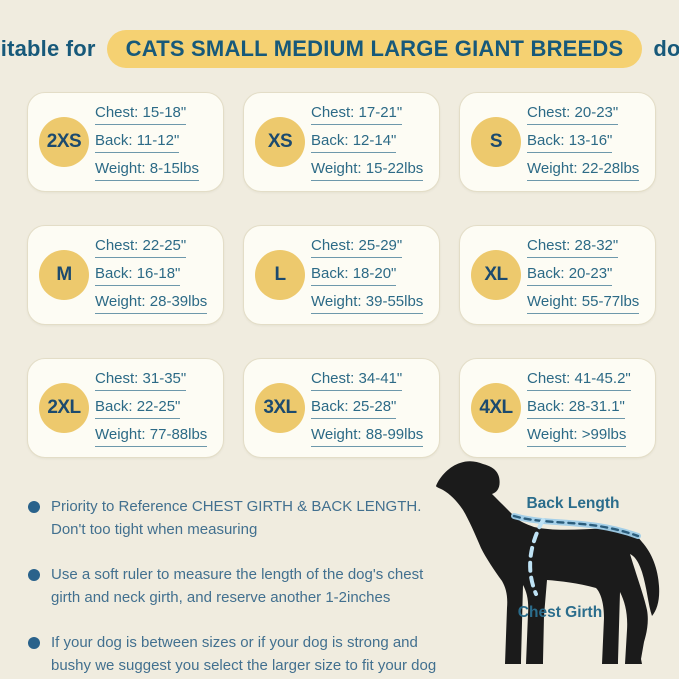 The width and height of the screenshot is (679, 679). I want to click on title-prefix: Suitable for, so click(48, 48).